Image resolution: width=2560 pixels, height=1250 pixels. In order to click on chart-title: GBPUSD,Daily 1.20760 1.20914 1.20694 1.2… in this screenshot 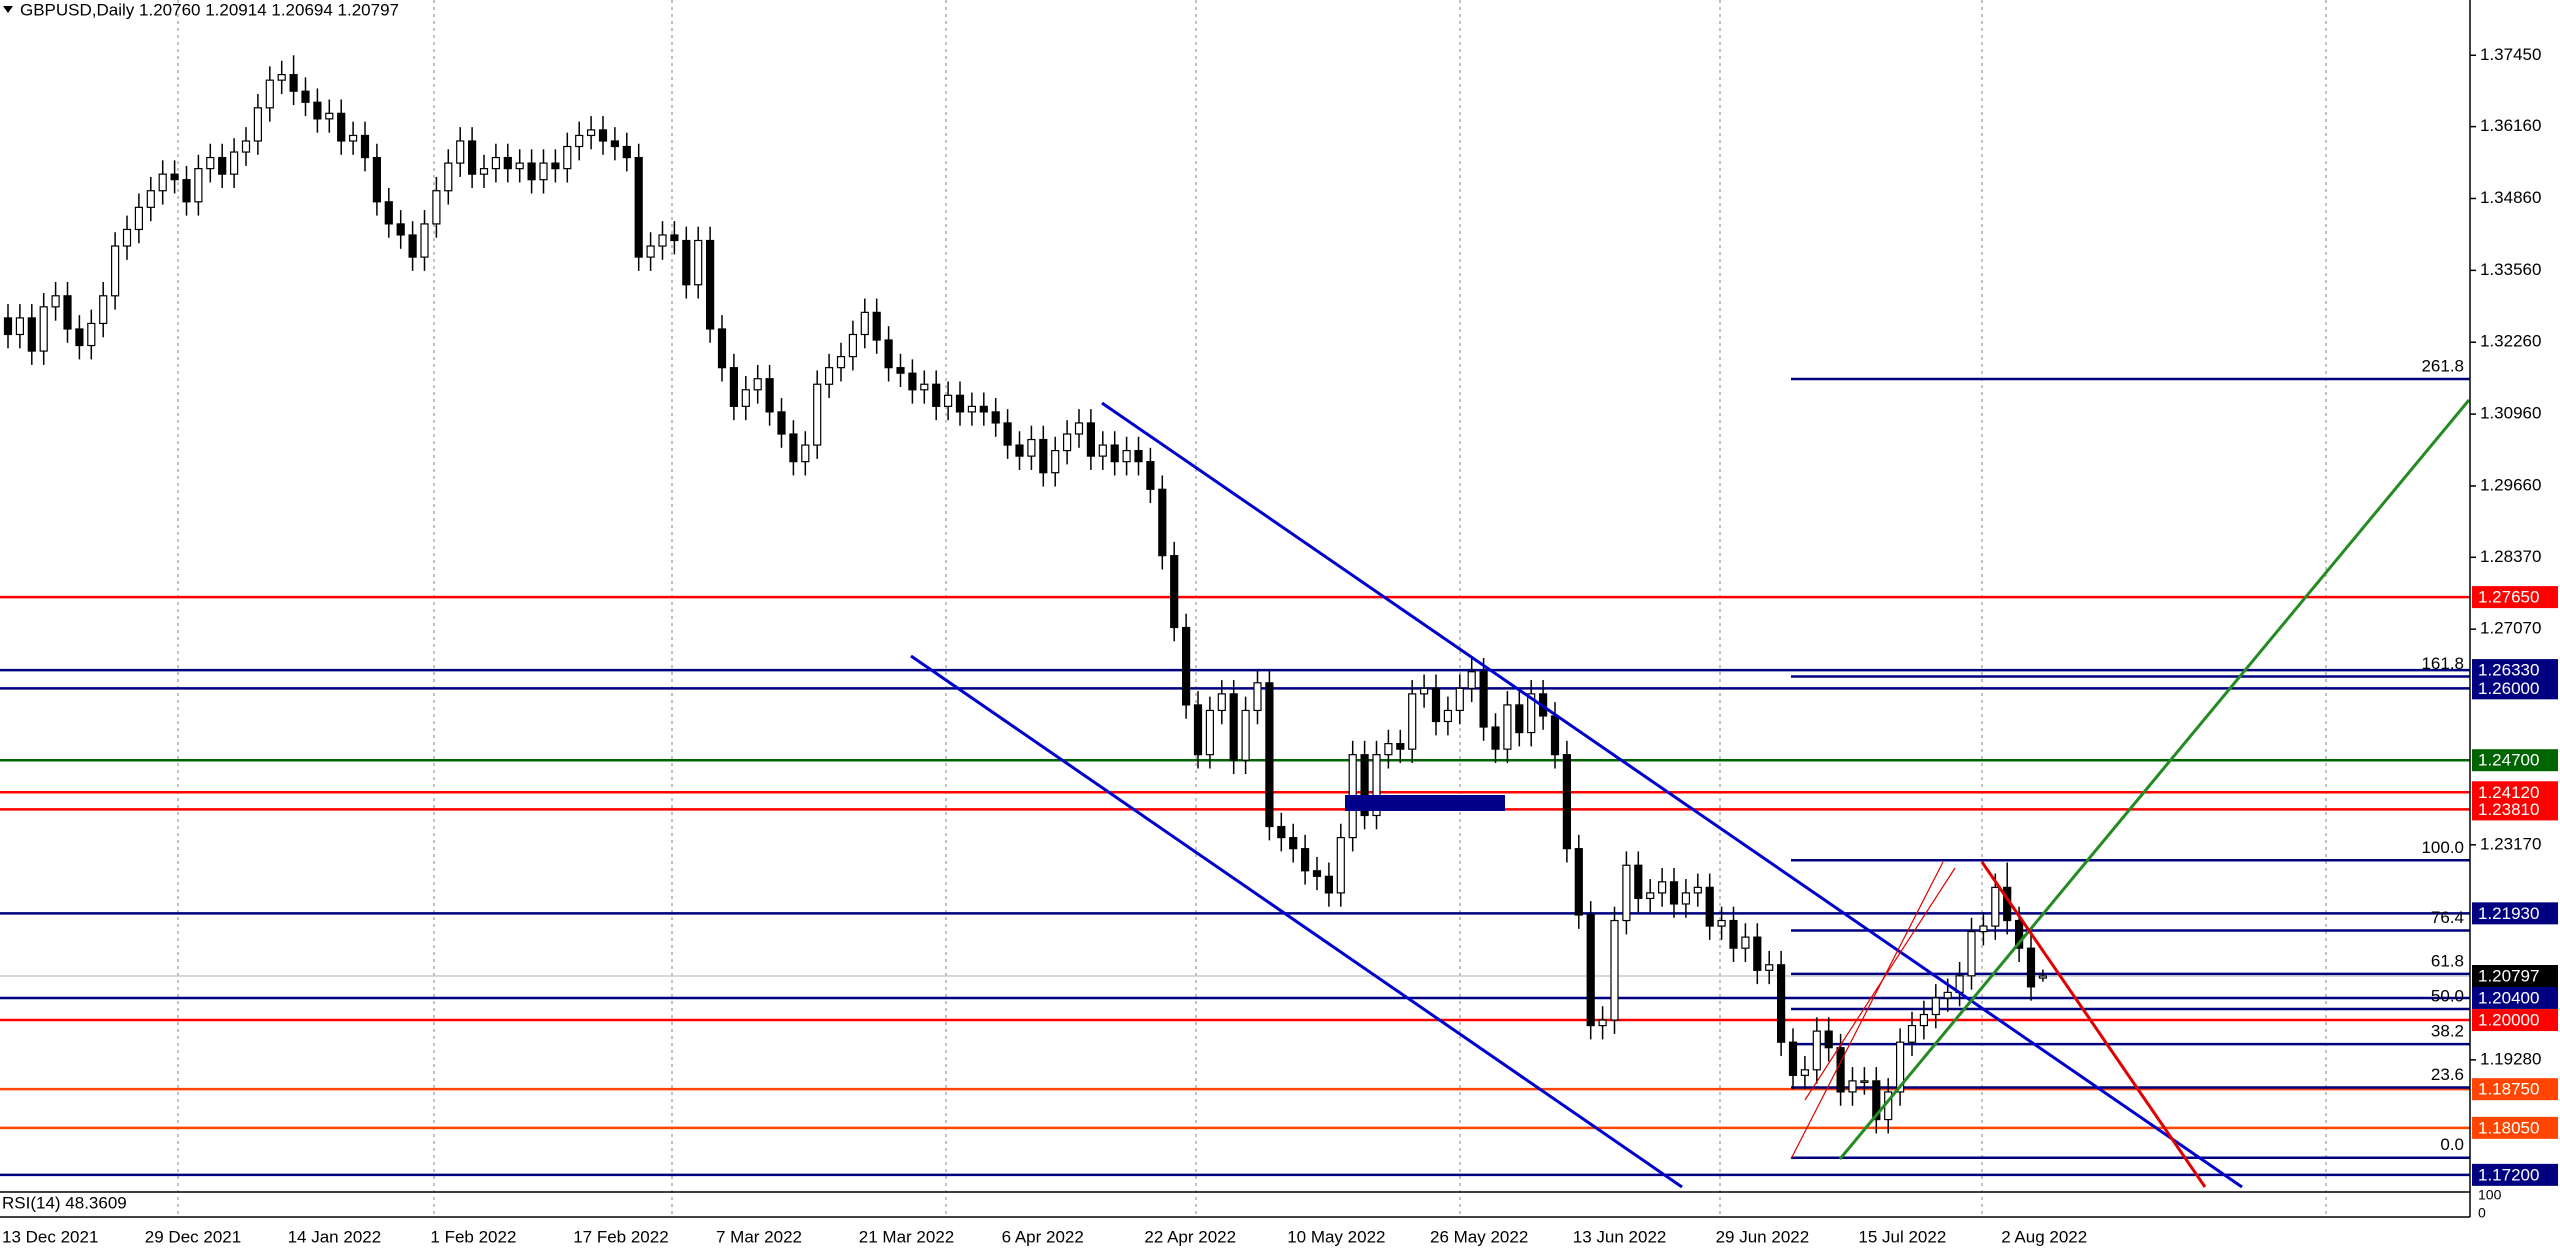, I will do `click(209, 9)`.